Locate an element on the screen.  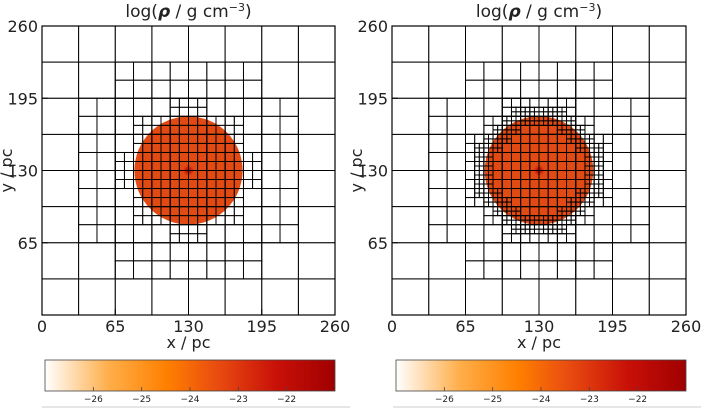
y-axis-label: y / pc is located at coordinates (356, 171).